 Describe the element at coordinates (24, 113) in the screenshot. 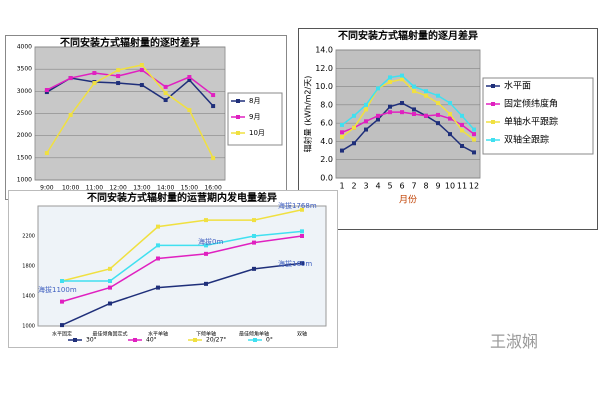

I see `y-tick-label: 2500` at that location.